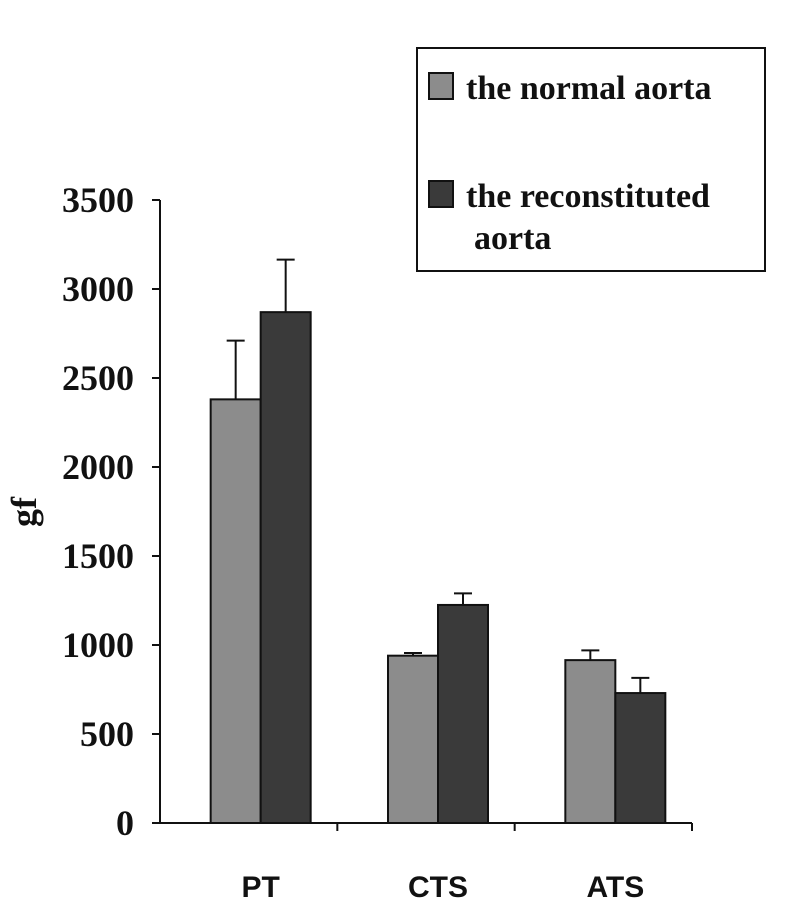 The height and width of the screenshot is (909, 788). I want to click on legend-box, so click(591, 159).